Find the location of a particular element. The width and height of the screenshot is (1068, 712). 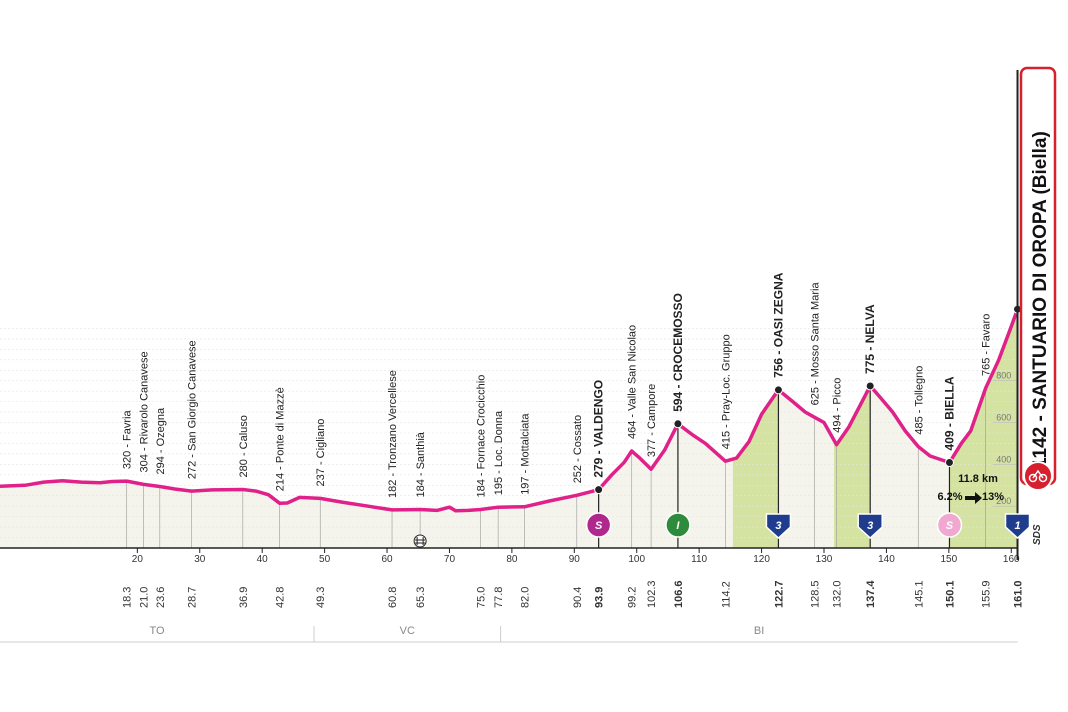

waypoint-km-label: 122.7 is located at coordinates (779, 594).